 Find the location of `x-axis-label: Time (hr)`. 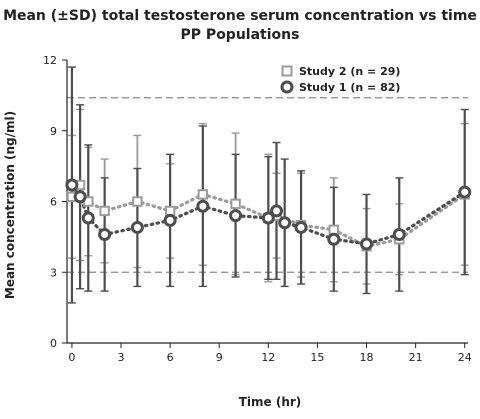

x-axis-label: Time (hr) is located at coordinates (270, 402).